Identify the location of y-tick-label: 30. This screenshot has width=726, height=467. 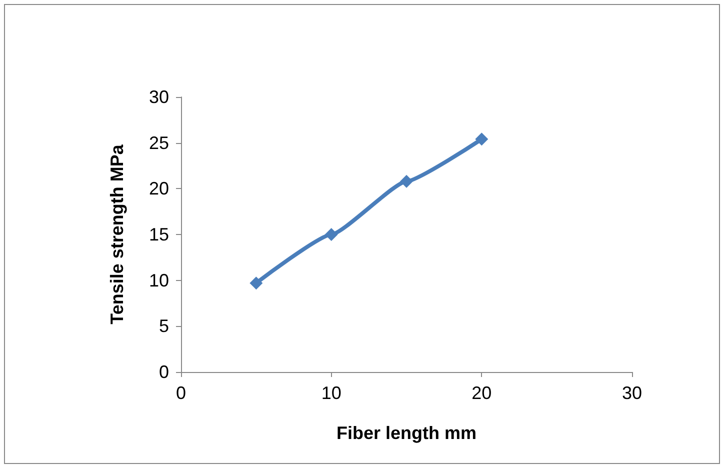
(158, 97).